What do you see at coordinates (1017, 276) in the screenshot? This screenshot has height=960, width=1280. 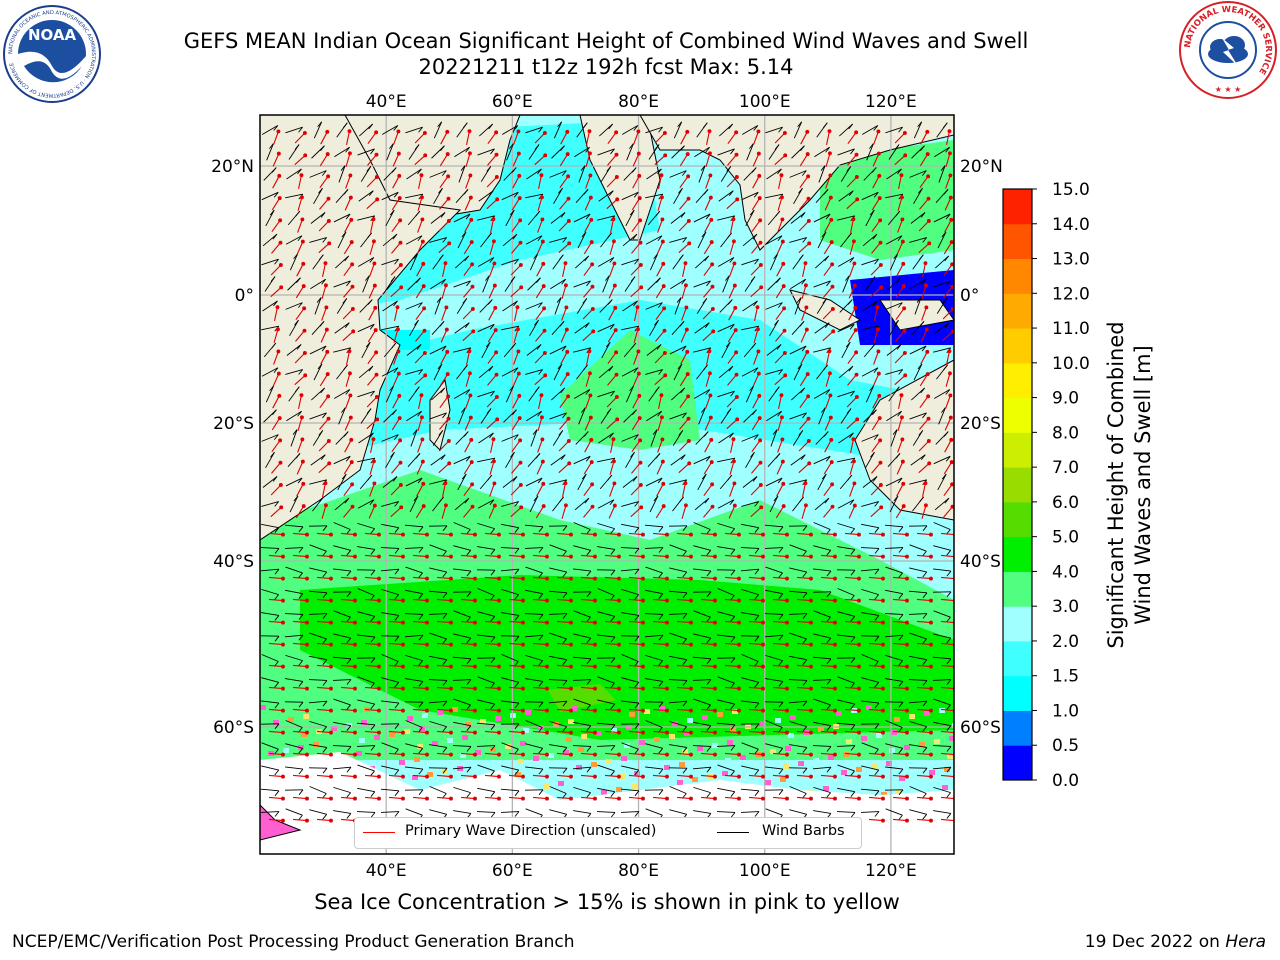 I see `colorbar-segment` at bounding box center [1017, 276].